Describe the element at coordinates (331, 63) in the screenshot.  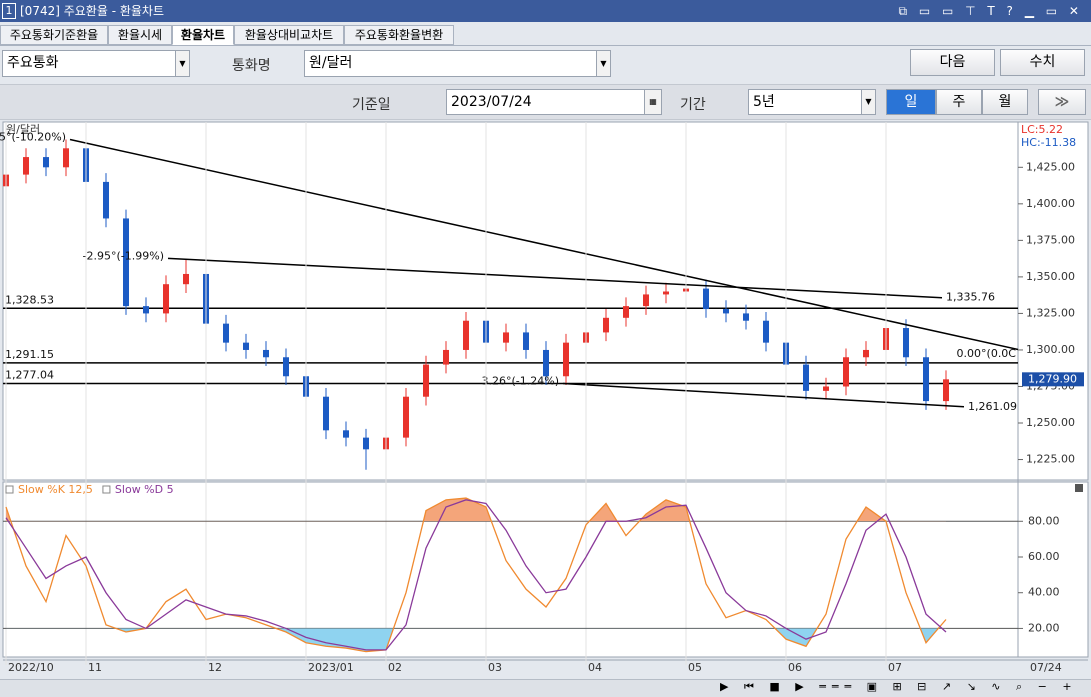
I see `select-text: 원/달러` at that location.